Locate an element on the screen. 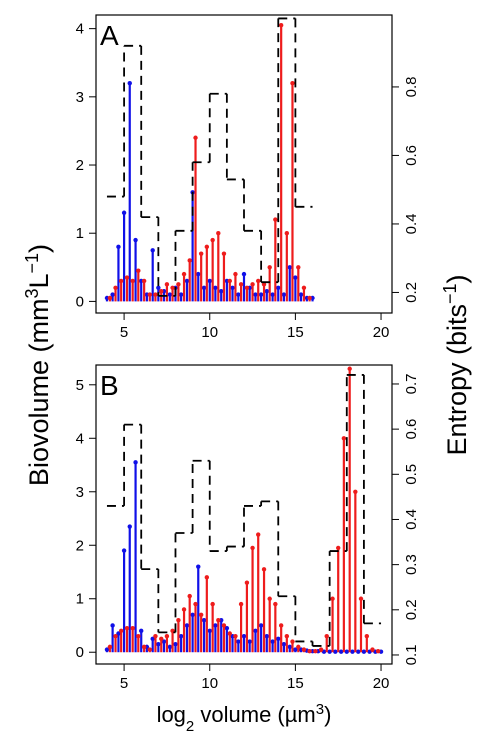  y-tick-label: 2 is located at coordinates (80, 165).